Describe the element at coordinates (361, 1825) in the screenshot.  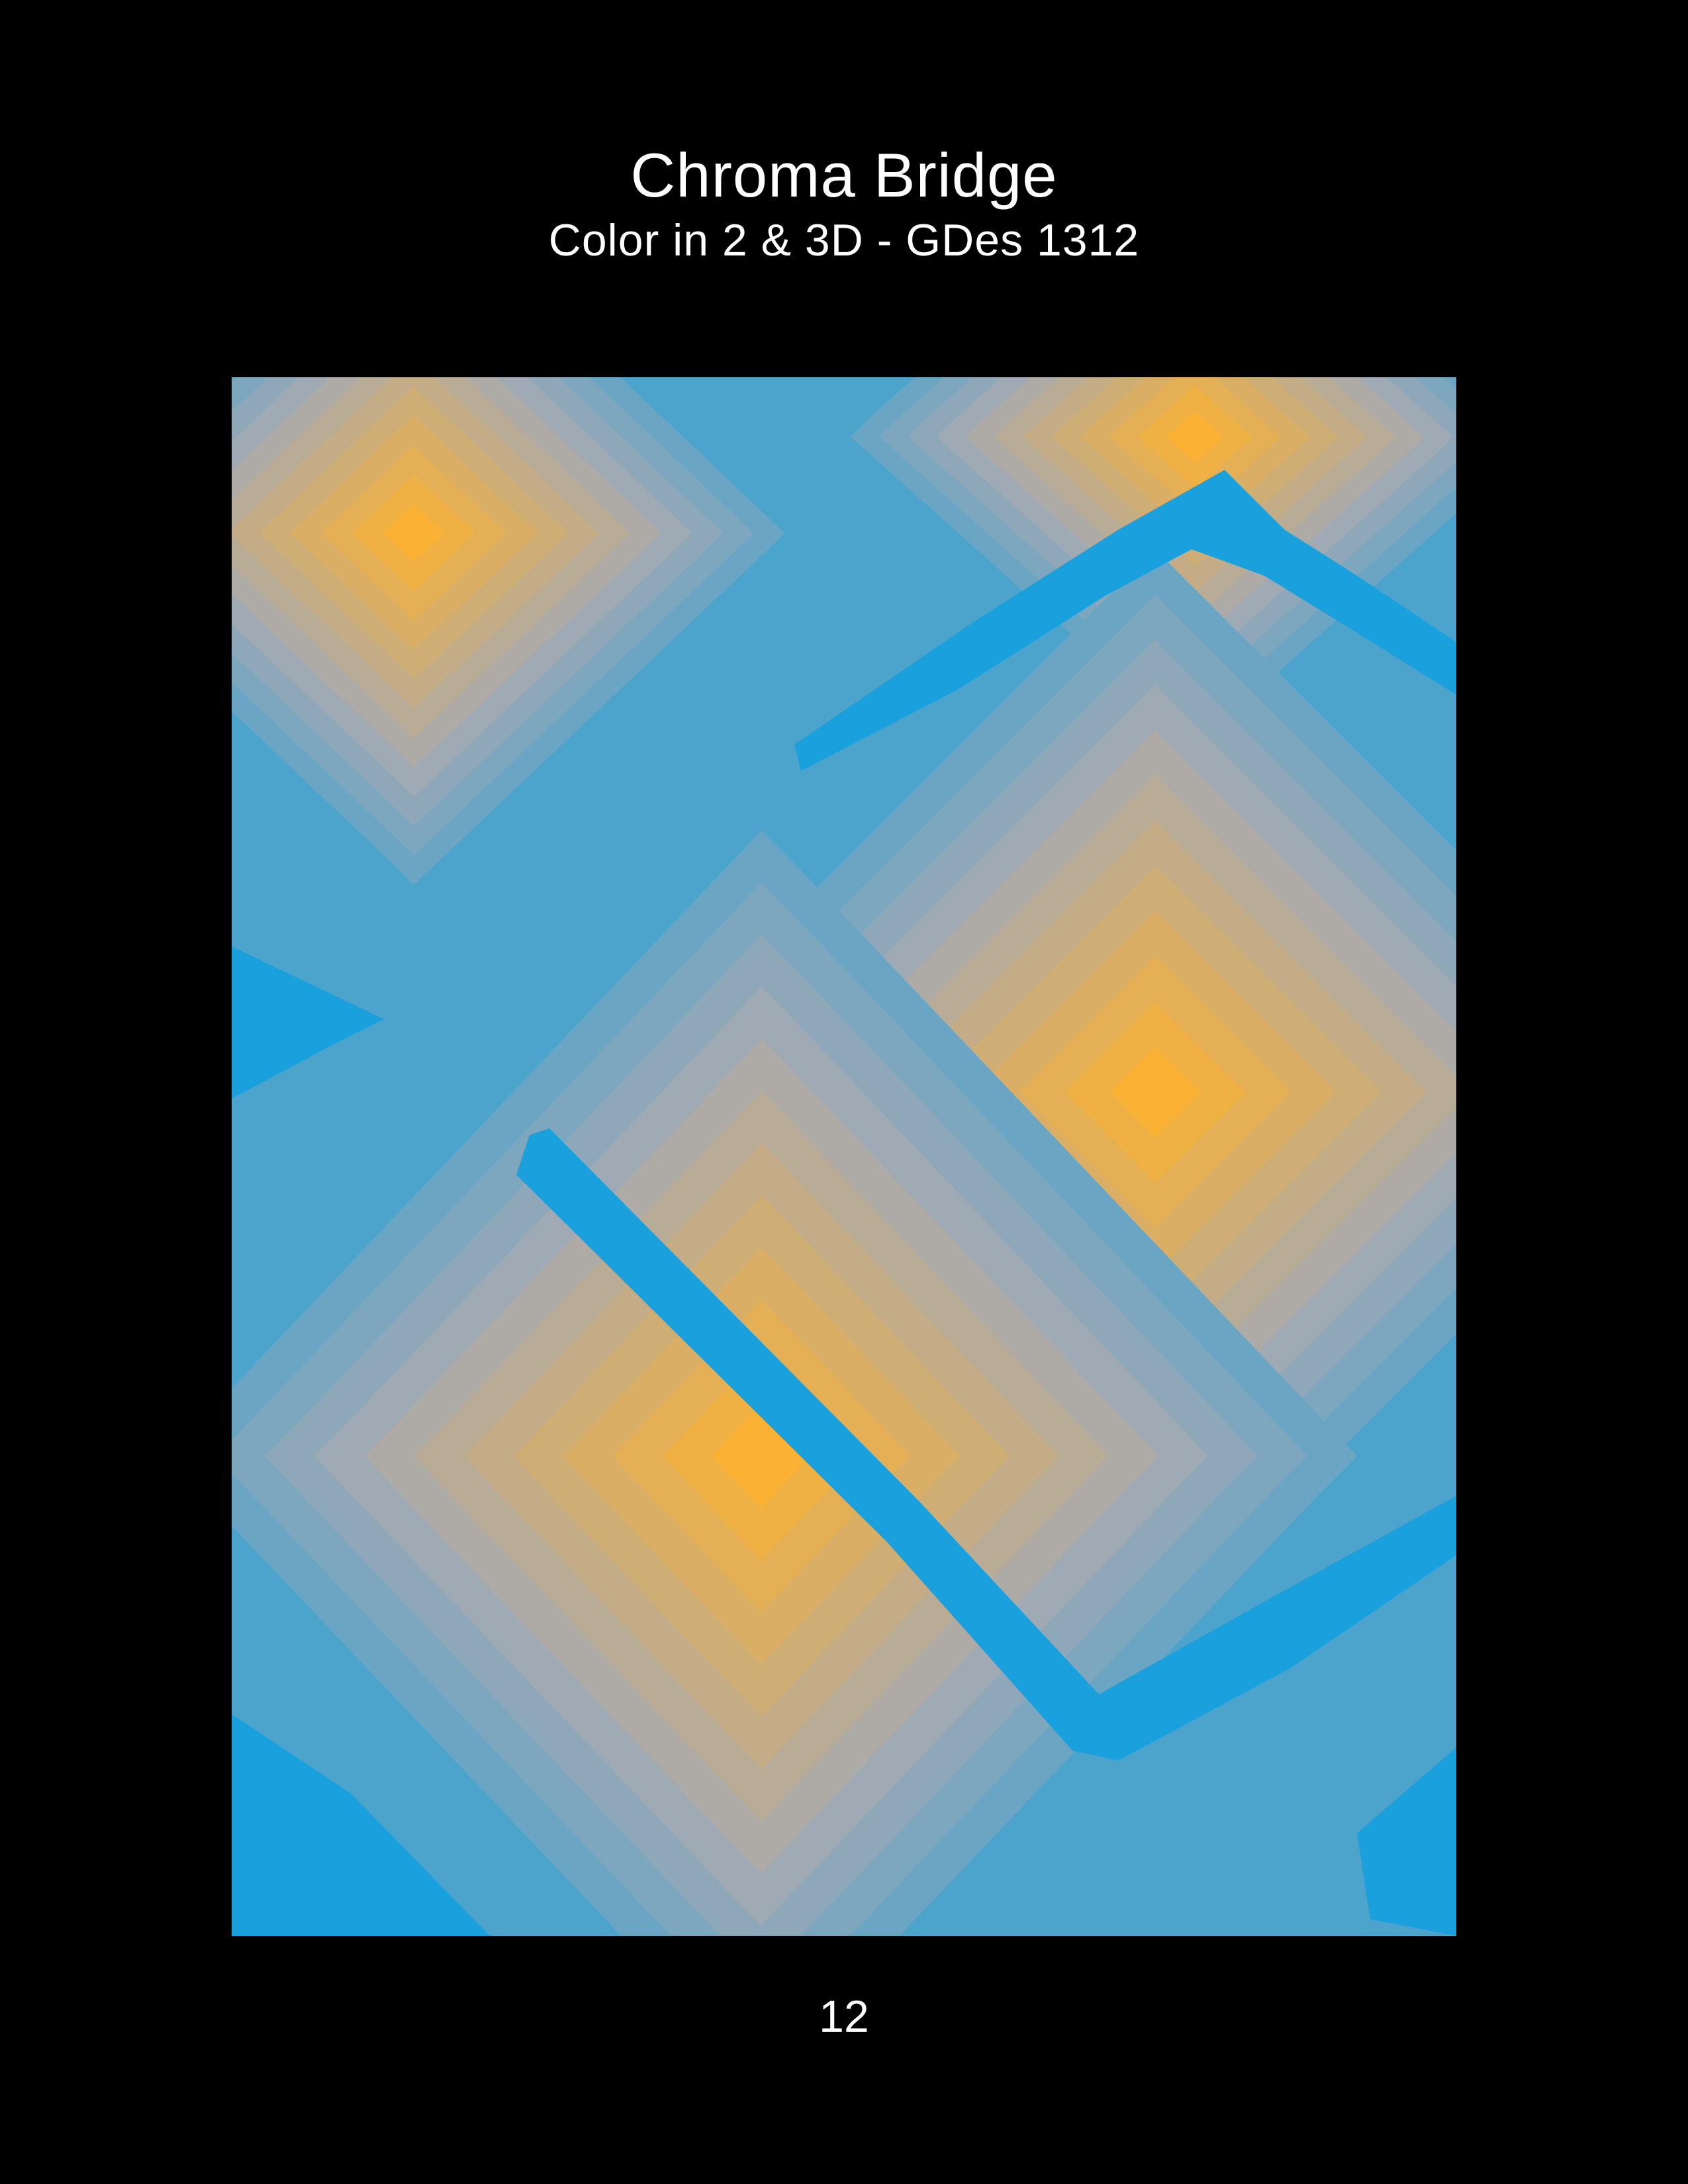
I see `blue-corner-bottom-left` at that location.